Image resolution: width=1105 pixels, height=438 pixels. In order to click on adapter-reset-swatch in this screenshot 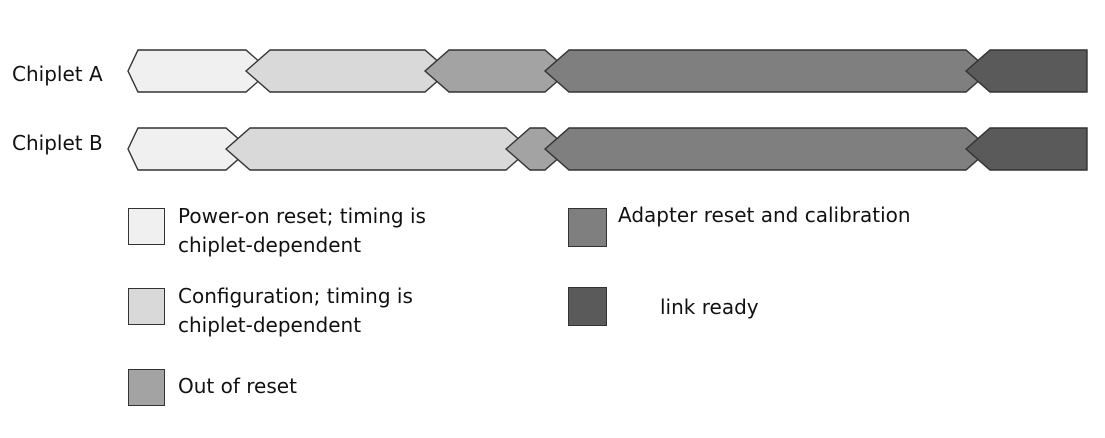, I will do `click(587, 227)`.